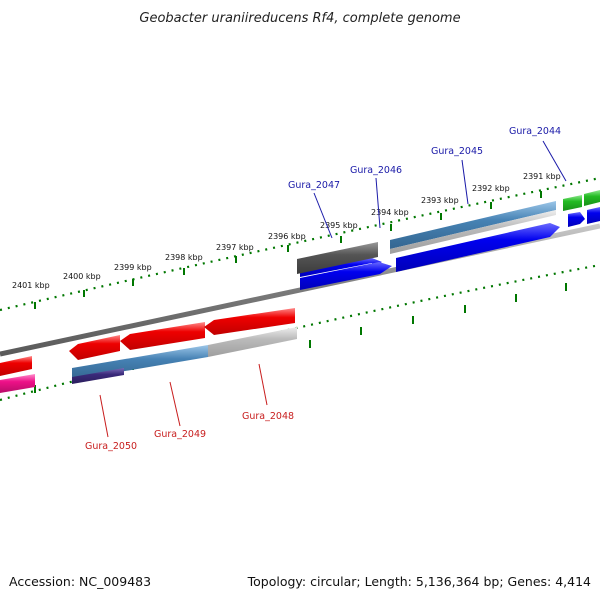 The image size is (600, 600). Describe the element at coordinates (180, 434) in the screenshot. I see `gene-label-bottom: Gura_2049` at that location.